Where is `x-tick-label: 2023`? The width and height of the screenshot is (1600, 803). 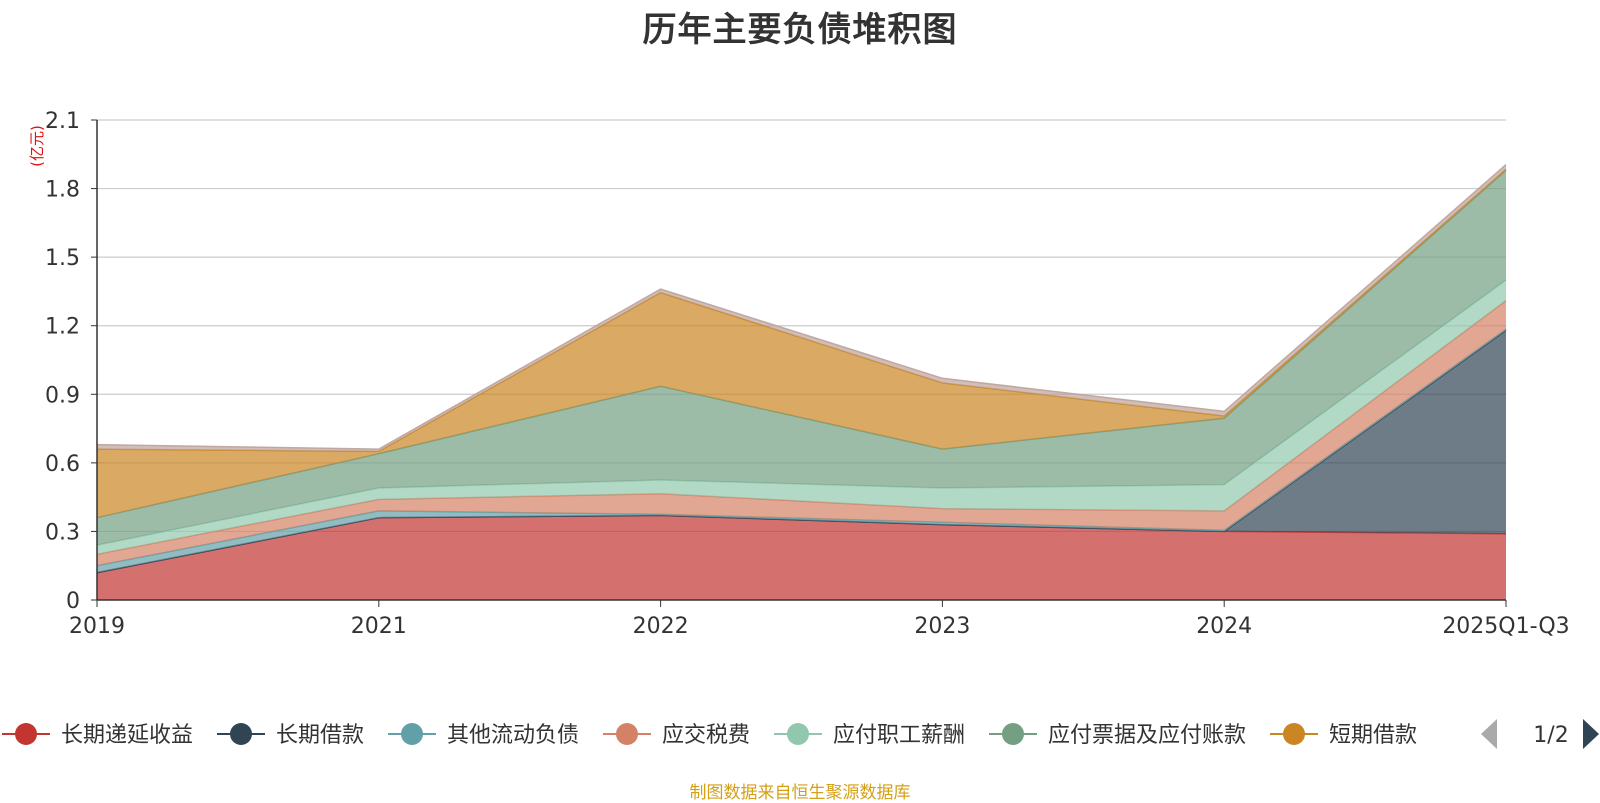 x-tick-label: 2023 is located at coordinates (942, 626).